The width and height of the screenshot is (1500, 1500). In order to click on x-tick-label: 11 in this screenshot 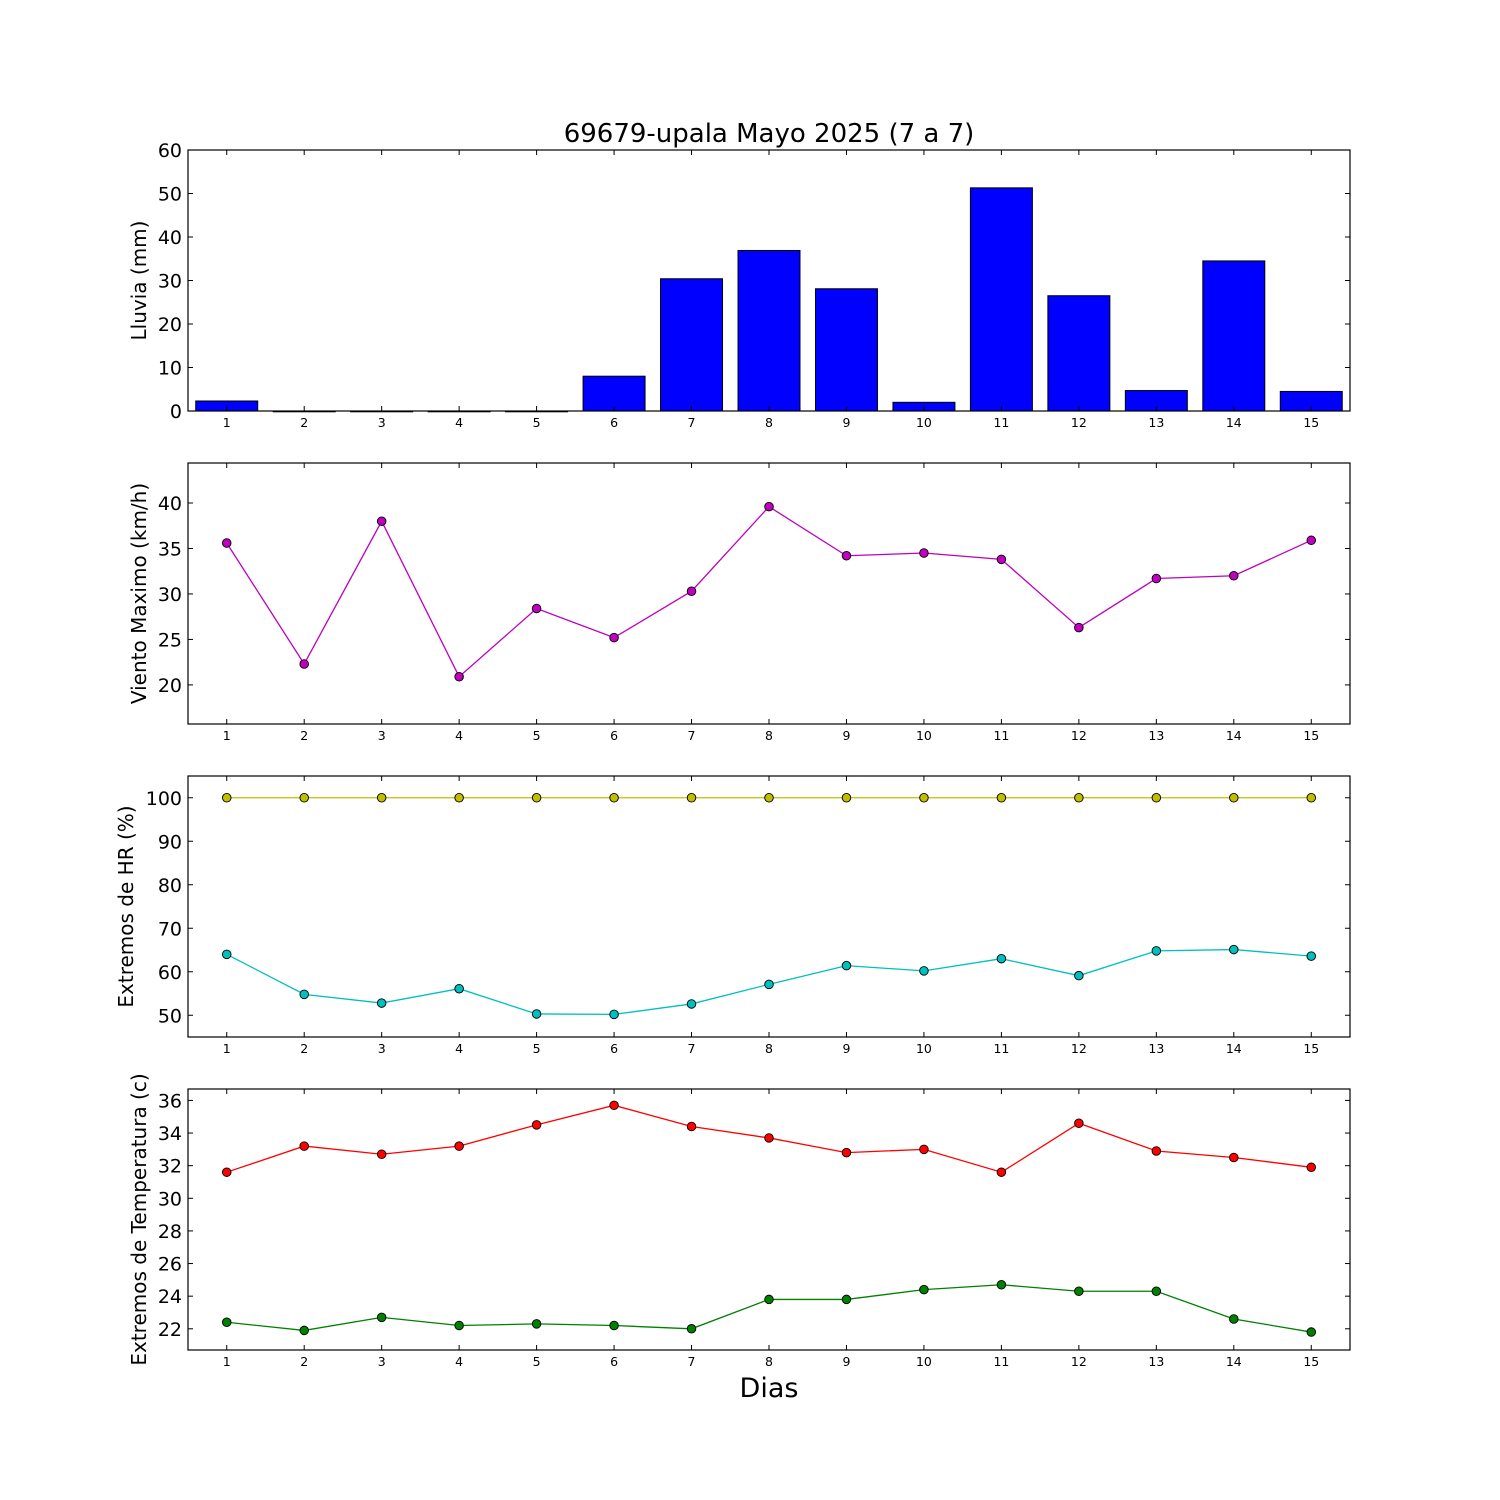, I will do `click(1001, 422)`.